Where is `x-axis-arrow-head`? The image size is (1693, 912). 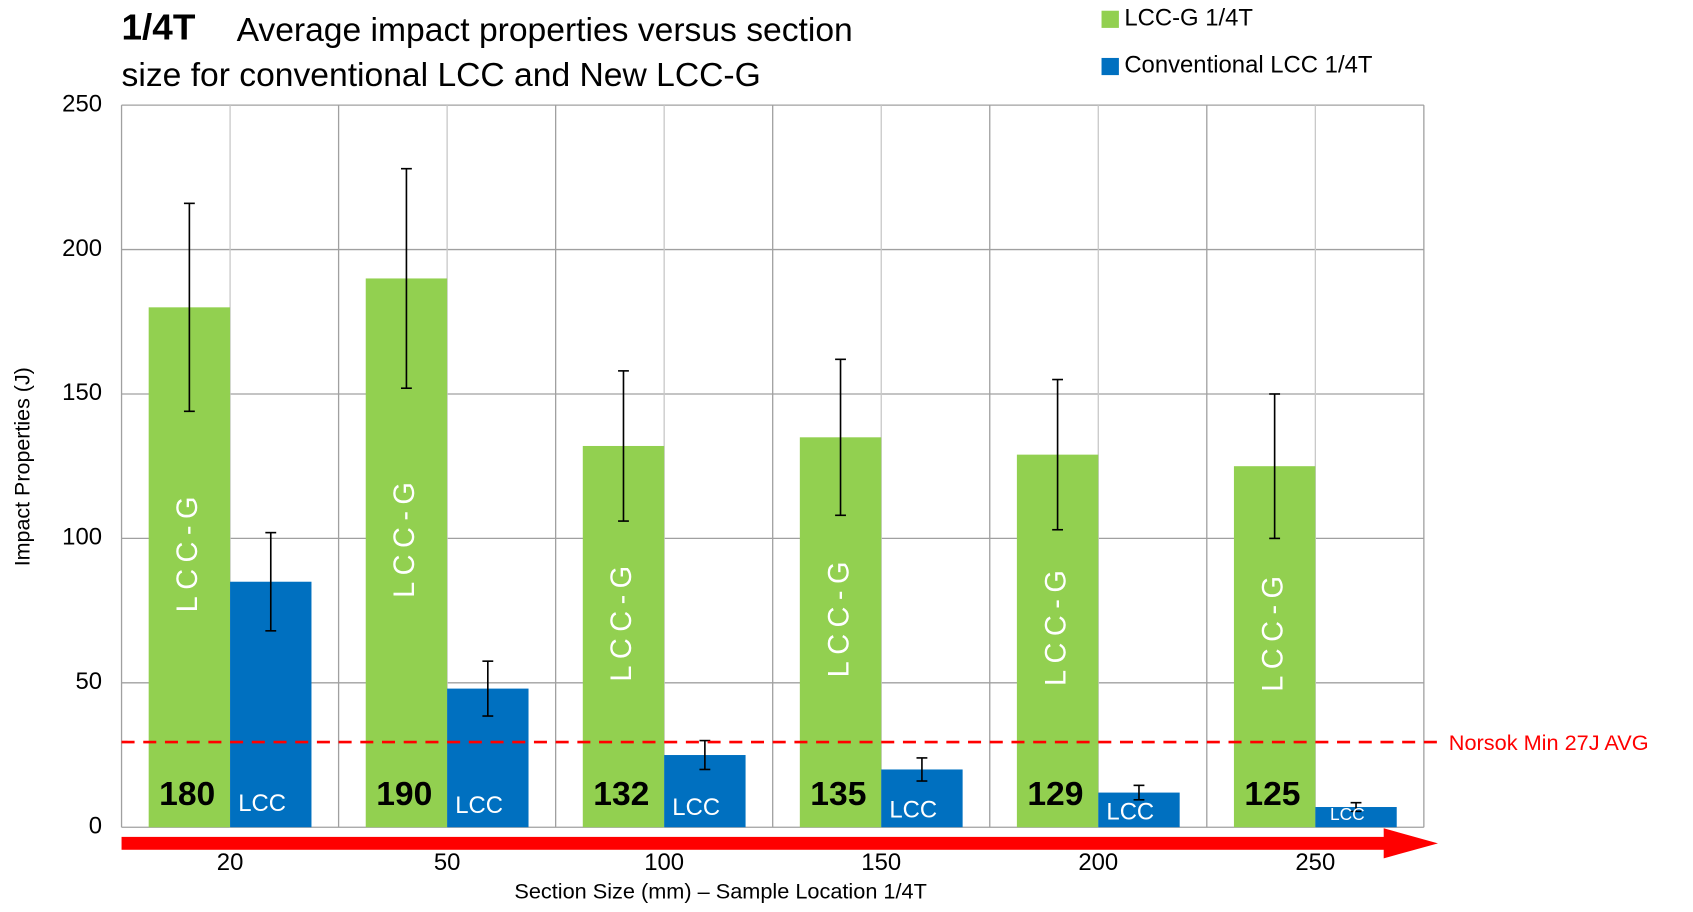 x-axis-arrow-head is located at coordinates (1410, 843).